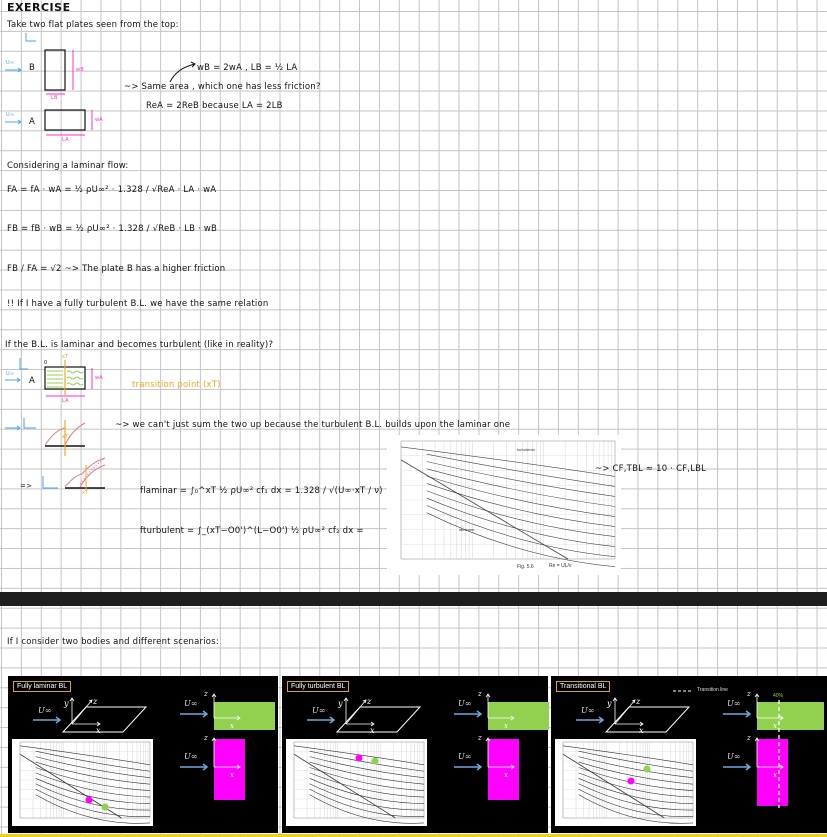 This screenshot has width=827, height=837. Describe the element at coordinates (68, 166) in the screenshot. I see `laminar-heading: Considering a laminar flow:` at that location.